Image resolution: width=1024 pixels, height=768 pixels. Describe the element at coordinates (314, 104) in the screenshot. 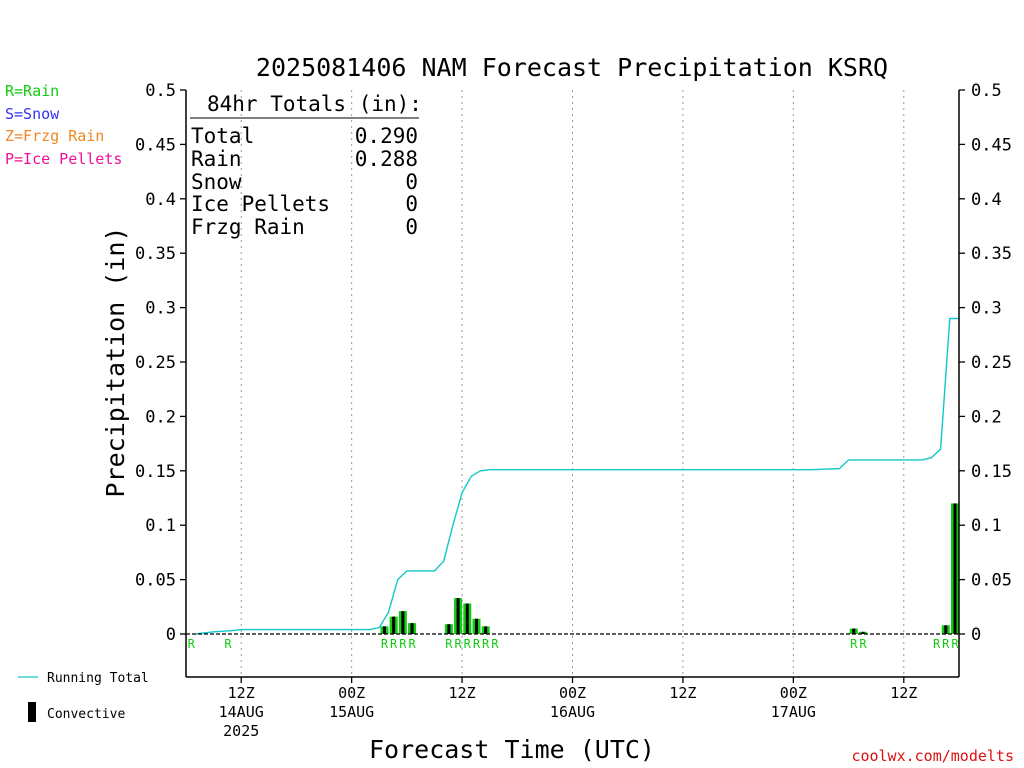

I see `totals-heading: 84hr Totals (in):` at that location.